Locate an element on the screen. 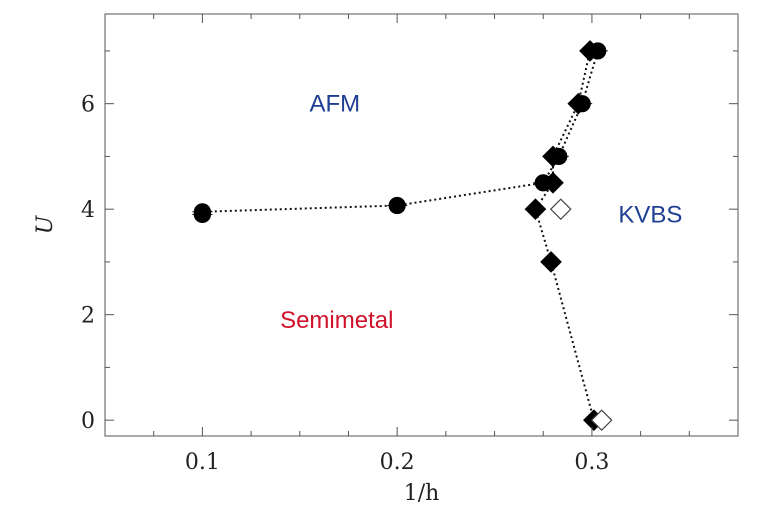 The image size is (781, 515). x-axis-label: 1/h is located at coordinates (422, 493).